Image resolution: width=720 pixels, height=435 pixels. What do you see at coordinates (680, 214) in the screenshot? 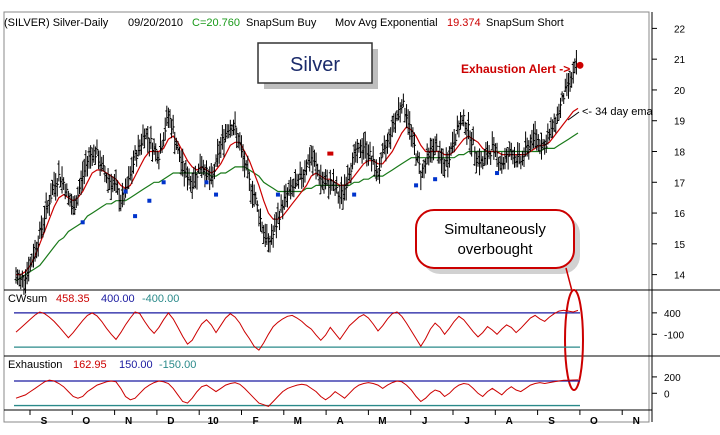
I see `price-tick-label: 16` at bounding box center [680, 214].